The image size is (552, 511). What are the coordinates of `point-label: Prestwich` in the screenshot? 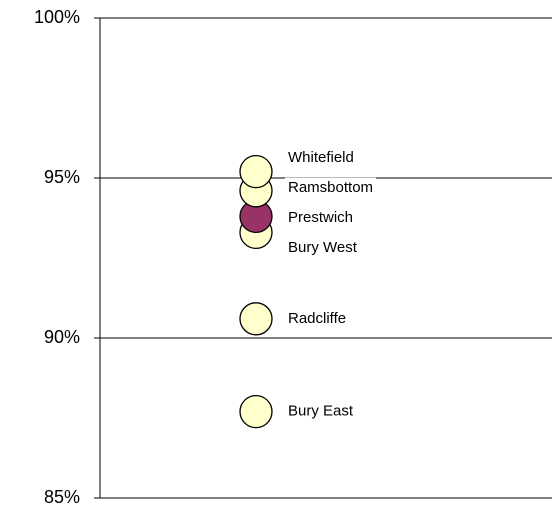 It's located at (320, 217).